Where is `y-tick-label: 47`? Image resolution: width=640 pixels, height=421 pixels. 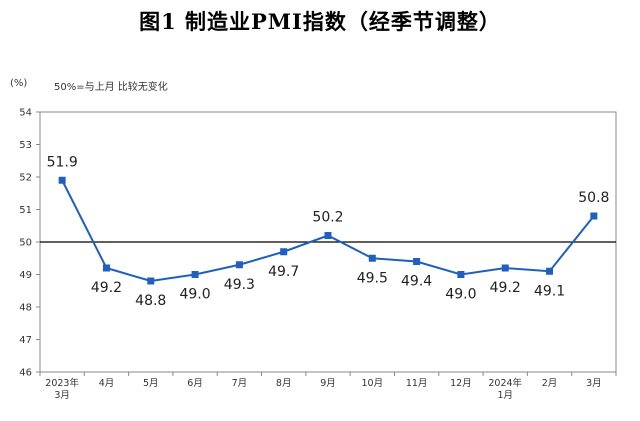 y-tick-label: 47 is located at coordinates (25, 340).